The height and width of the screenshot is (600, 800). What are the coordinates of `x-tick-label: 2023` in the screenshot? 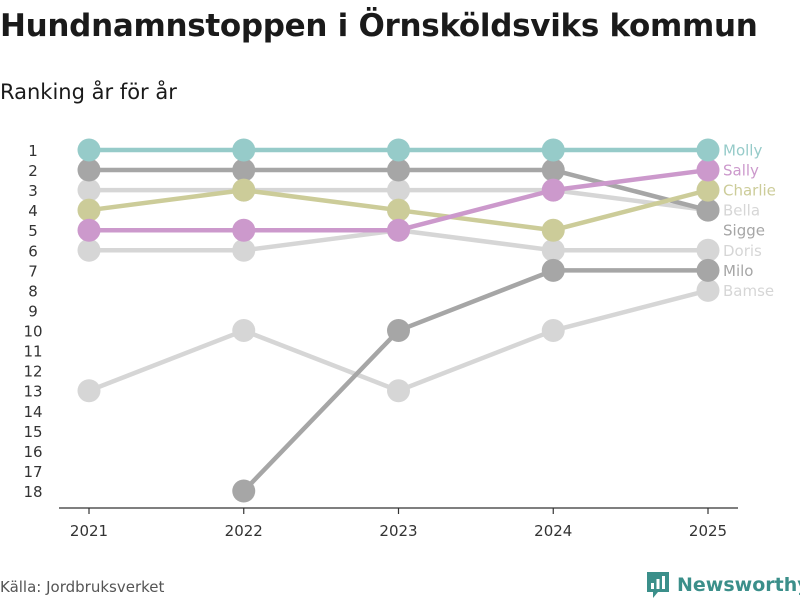 It's located at (398, 531).